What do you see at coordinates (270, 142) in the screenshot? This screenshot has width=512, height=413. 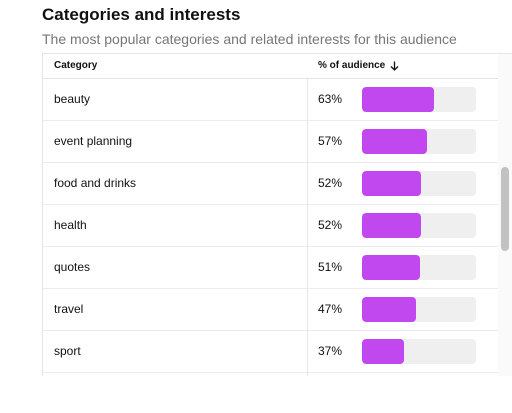 I see `table-row: event planning 57%` at bounding box center [270, 142].